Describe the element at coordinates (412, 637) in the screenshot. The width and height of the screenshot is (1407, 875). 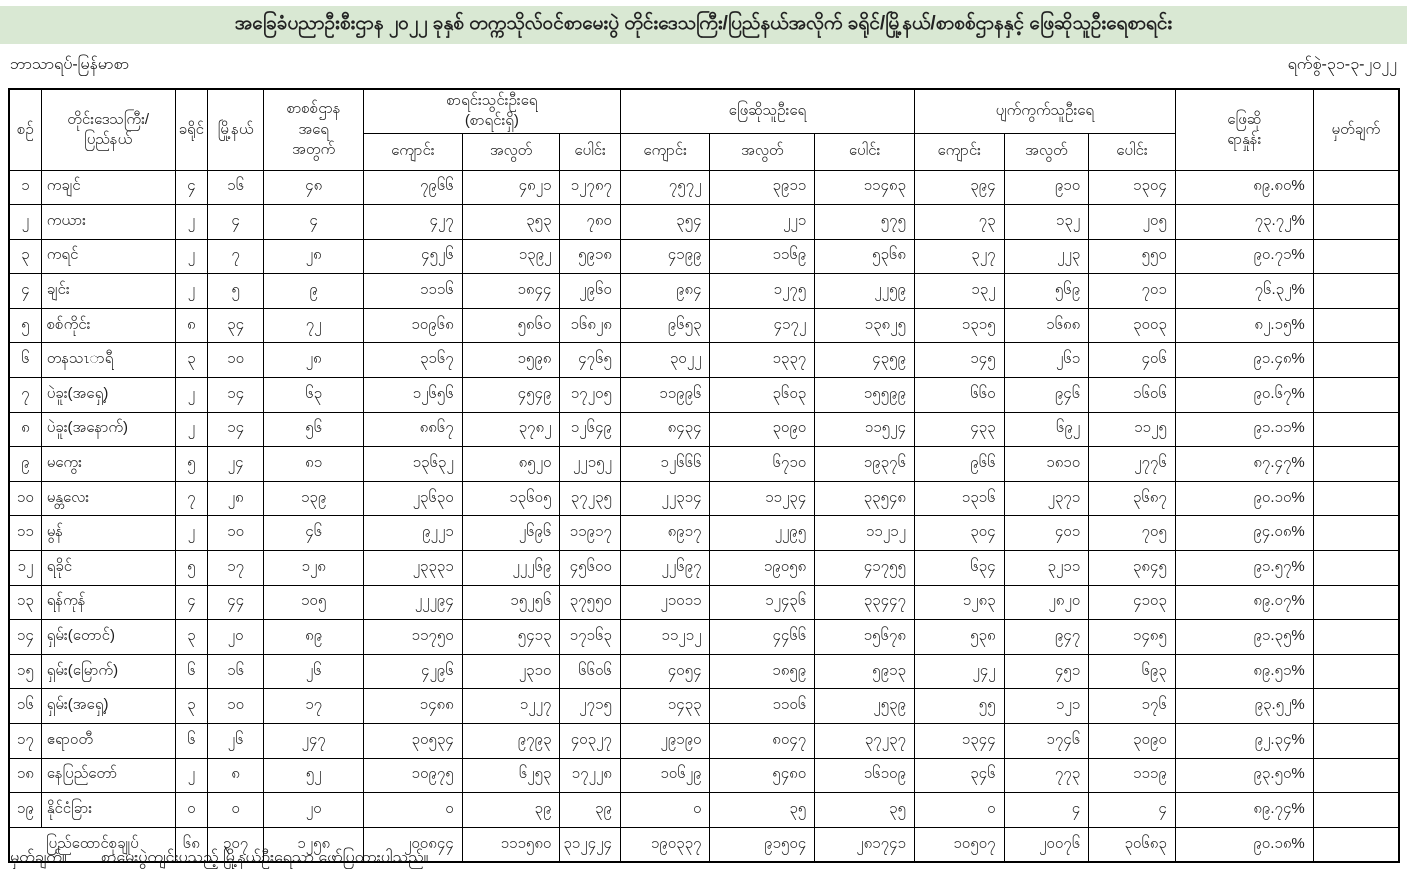
I see `cell-registered-school: ၁၁၇၅၀` at that location.